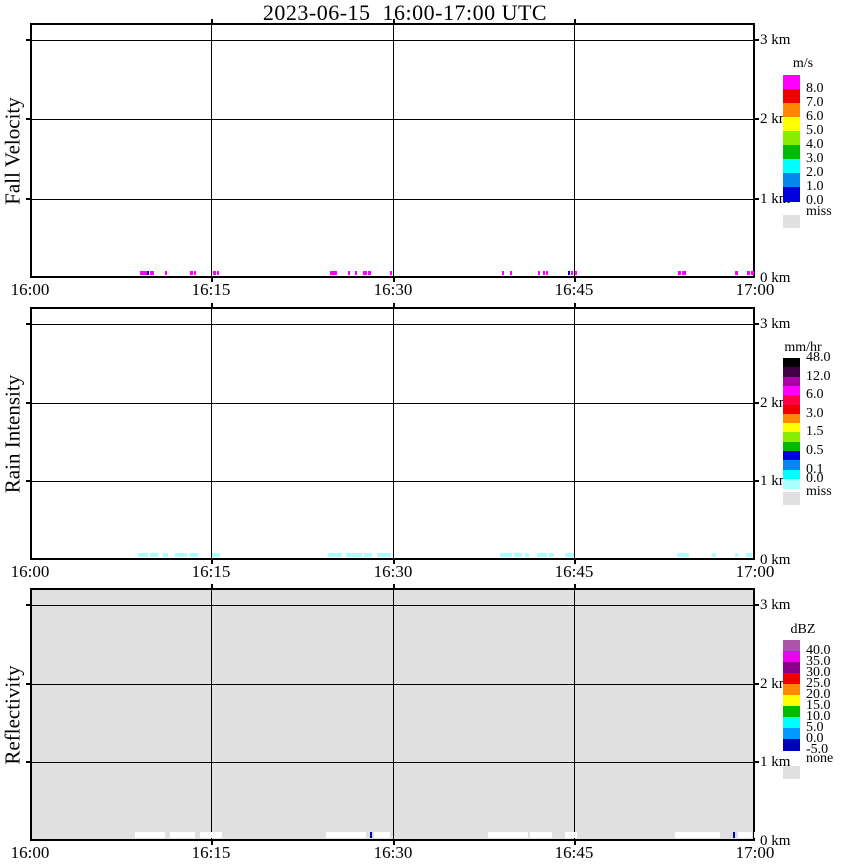  What do you see at coordinates (818, 357) in the screenshot?
I see `colorbar-label: 48.0` at bounding box center [818, 357].